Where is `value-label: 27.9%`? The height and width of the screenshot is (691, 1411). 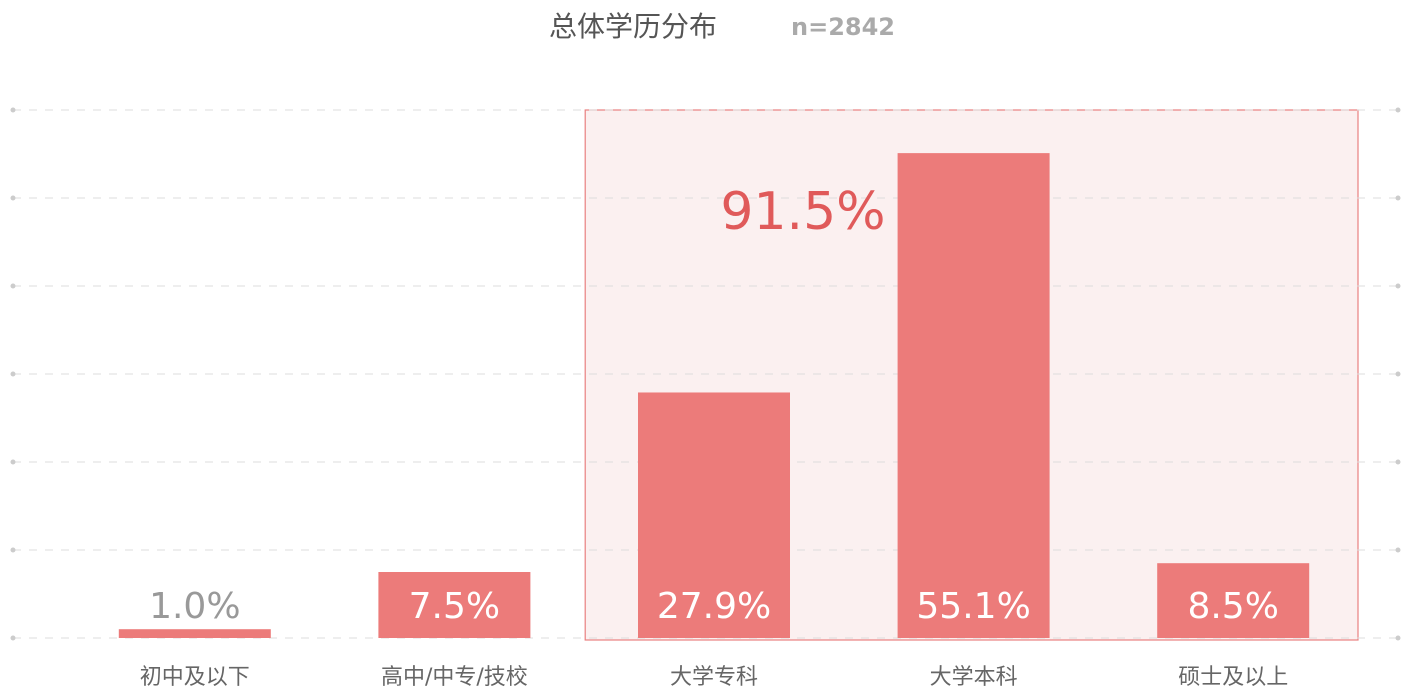
value-label: 27.9% is located at coordinates (714, 606).